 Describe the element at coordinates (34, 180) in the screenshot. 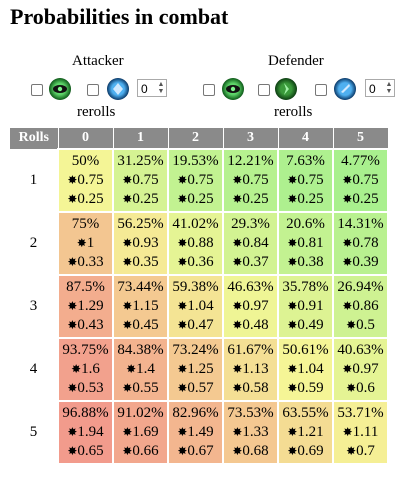

I see `row-label: 1` at that location.